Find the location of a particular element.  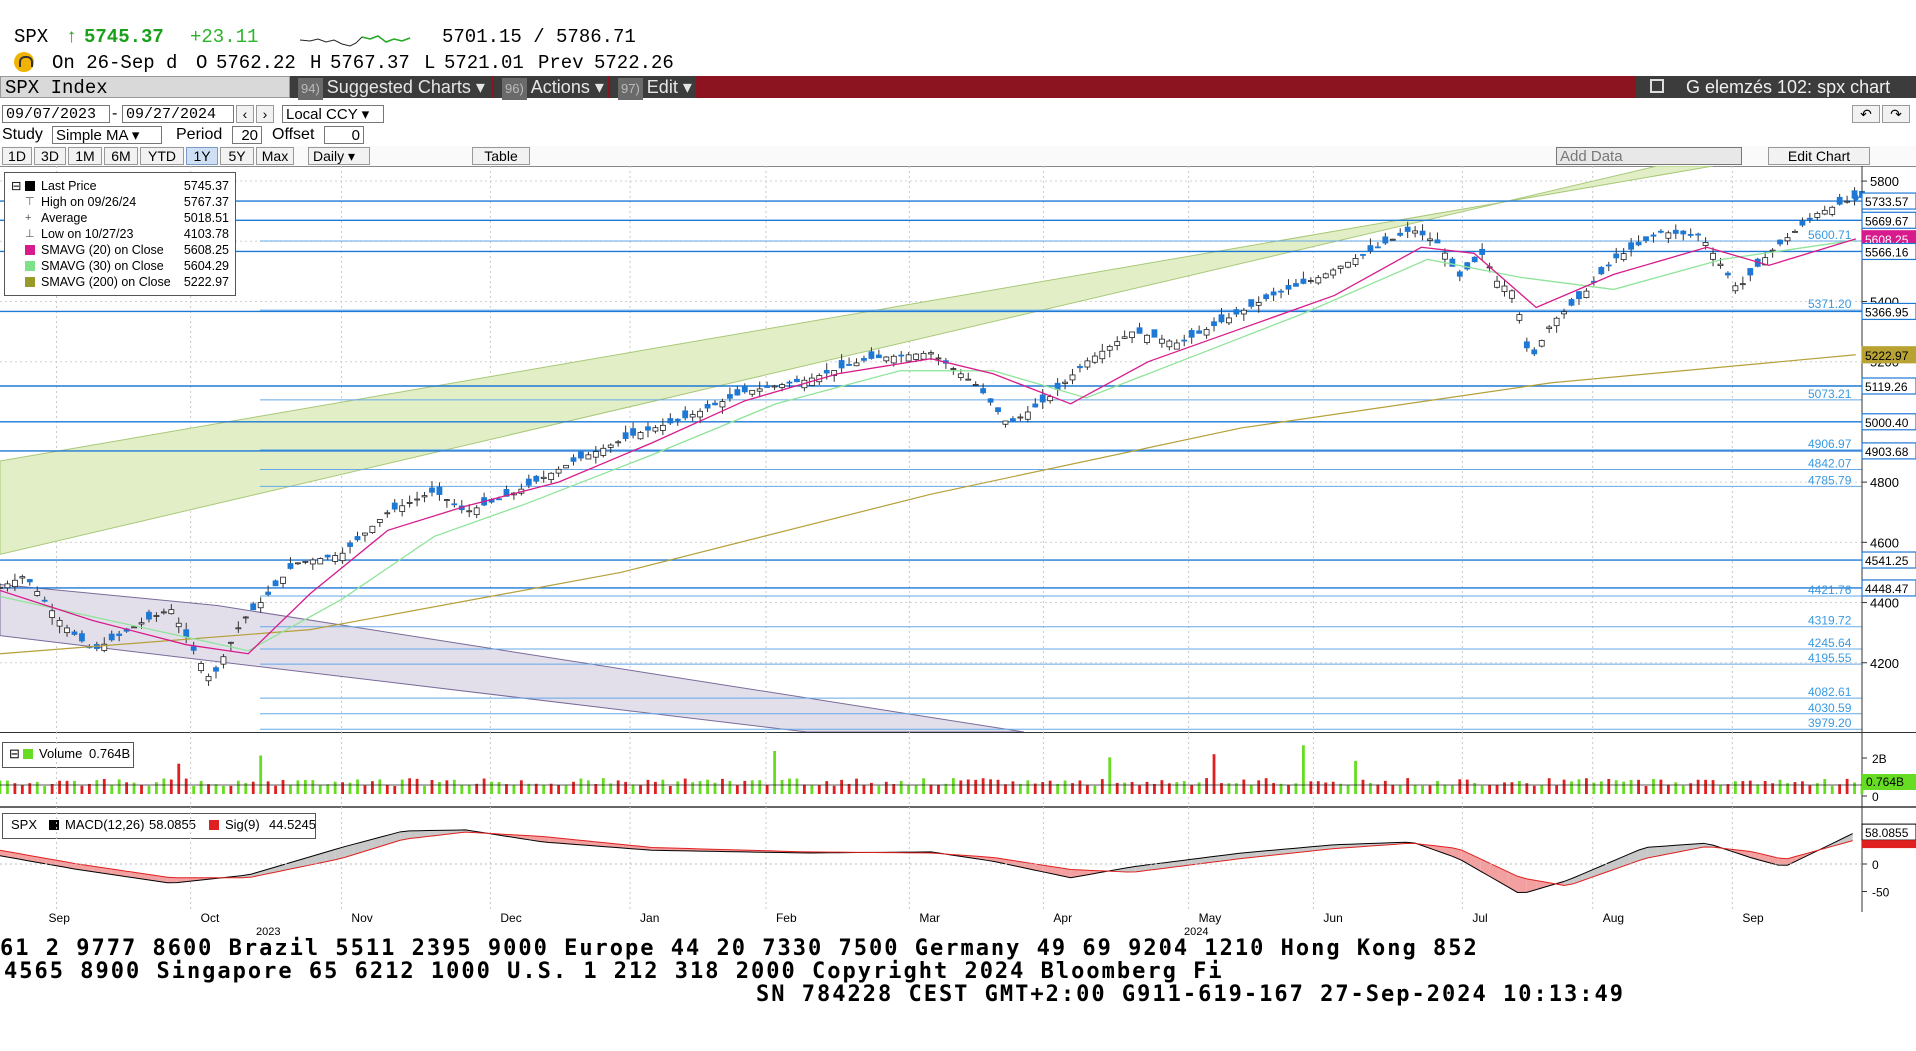

macd-legend: SPX MACD(12,26) 58.0855 Sig(9) 44.5245 is located at coordinates (159, 826).